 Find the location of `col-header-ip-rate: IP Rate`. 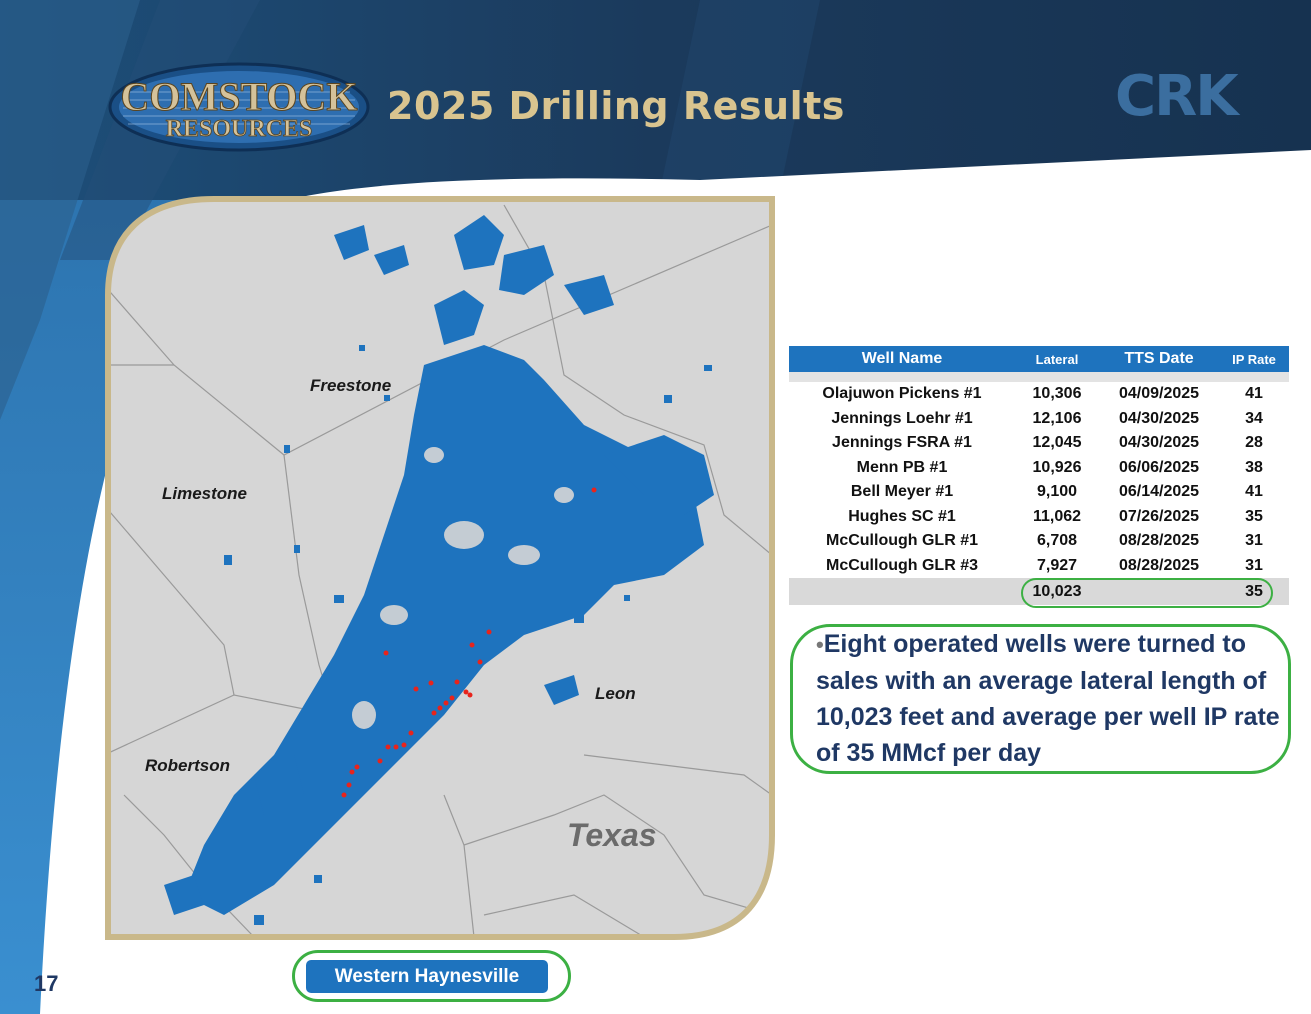

col-header-ip-rate: IP Rate is located at coordinates (1254, 359).